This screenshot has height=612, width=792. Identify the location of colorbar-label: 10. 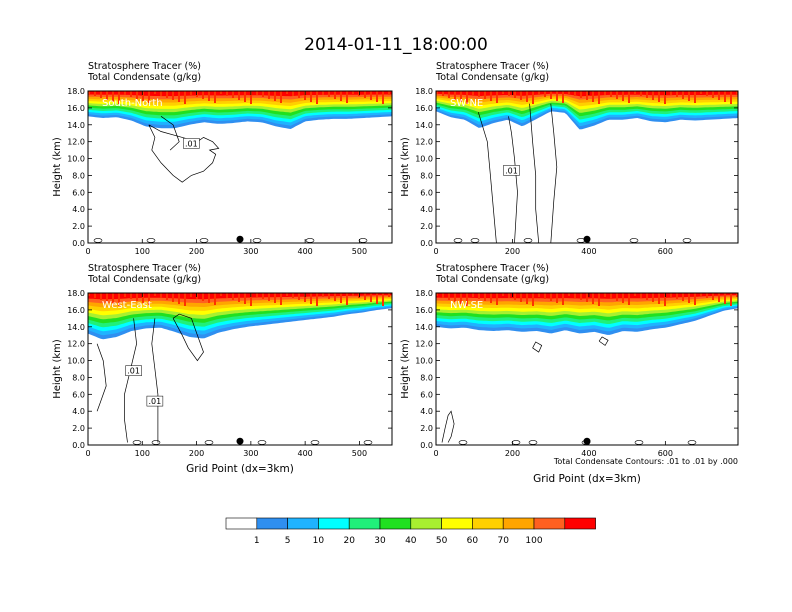
(319, 541).